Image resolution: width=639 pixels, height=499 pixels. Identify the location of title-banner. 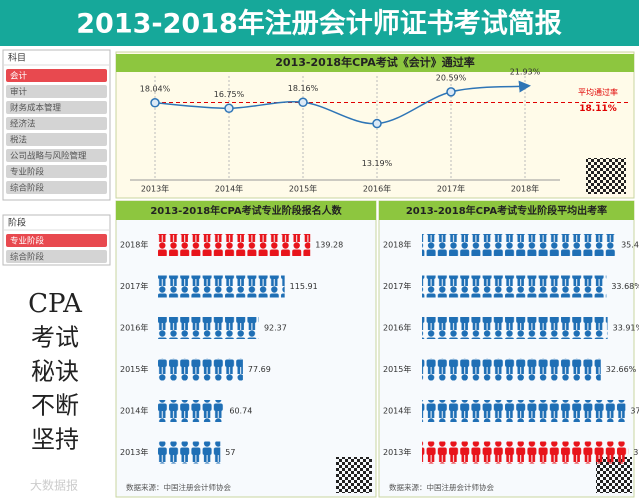
(319, 23).